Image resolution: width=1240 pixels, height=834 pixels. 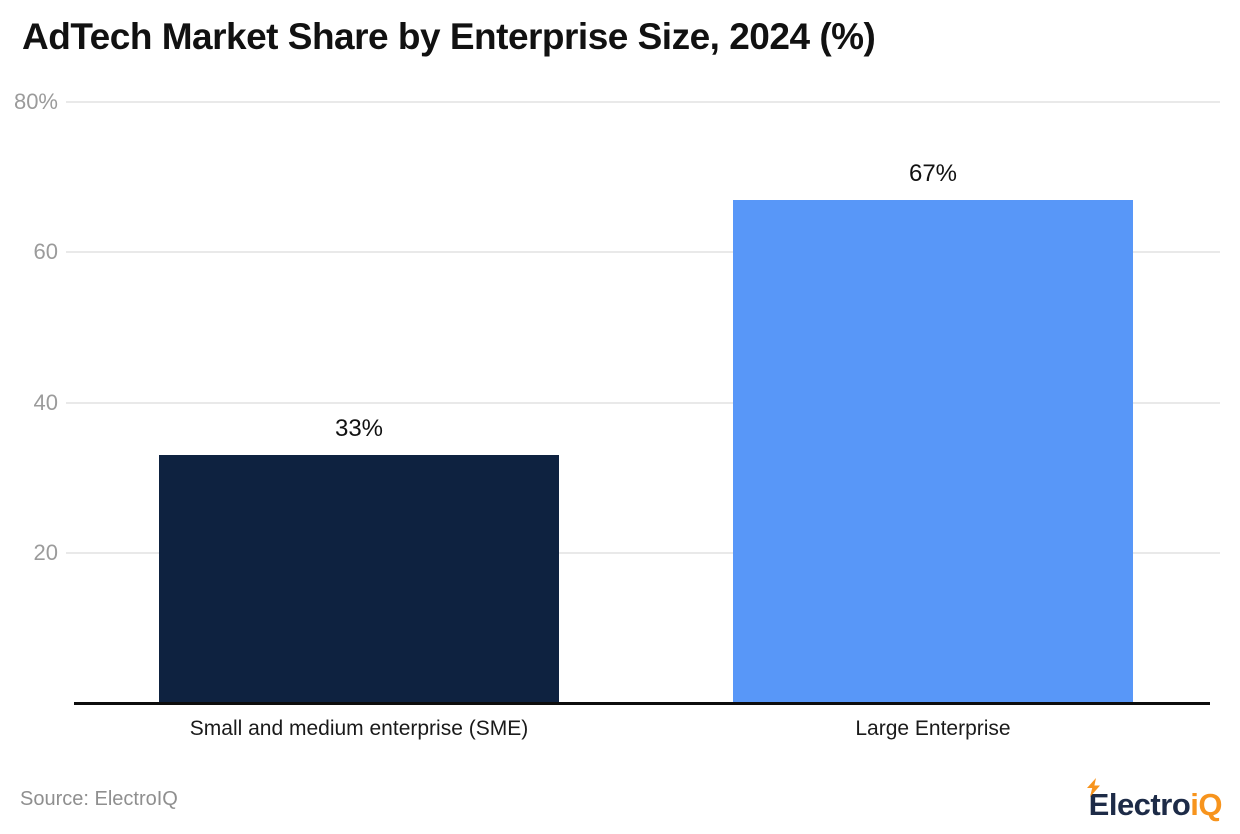 What do you see at coordinates (45, 402) in the screenshot?
I see `y-tick-label-40: 40` at bounding box center [45, 402].